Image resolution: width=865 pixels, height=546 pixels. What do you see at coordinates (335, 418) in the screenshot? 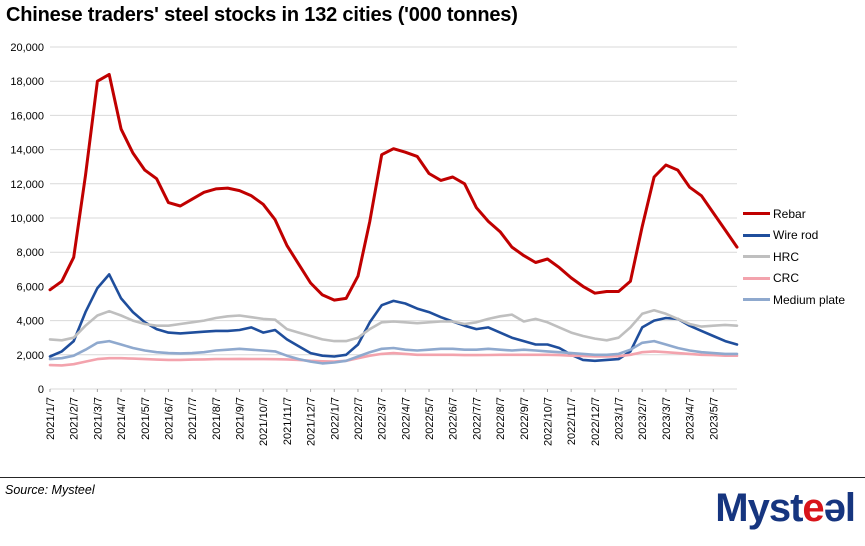
I see `x-axis-tick-label: 2022/1/7` at bounding box center [335, 418].